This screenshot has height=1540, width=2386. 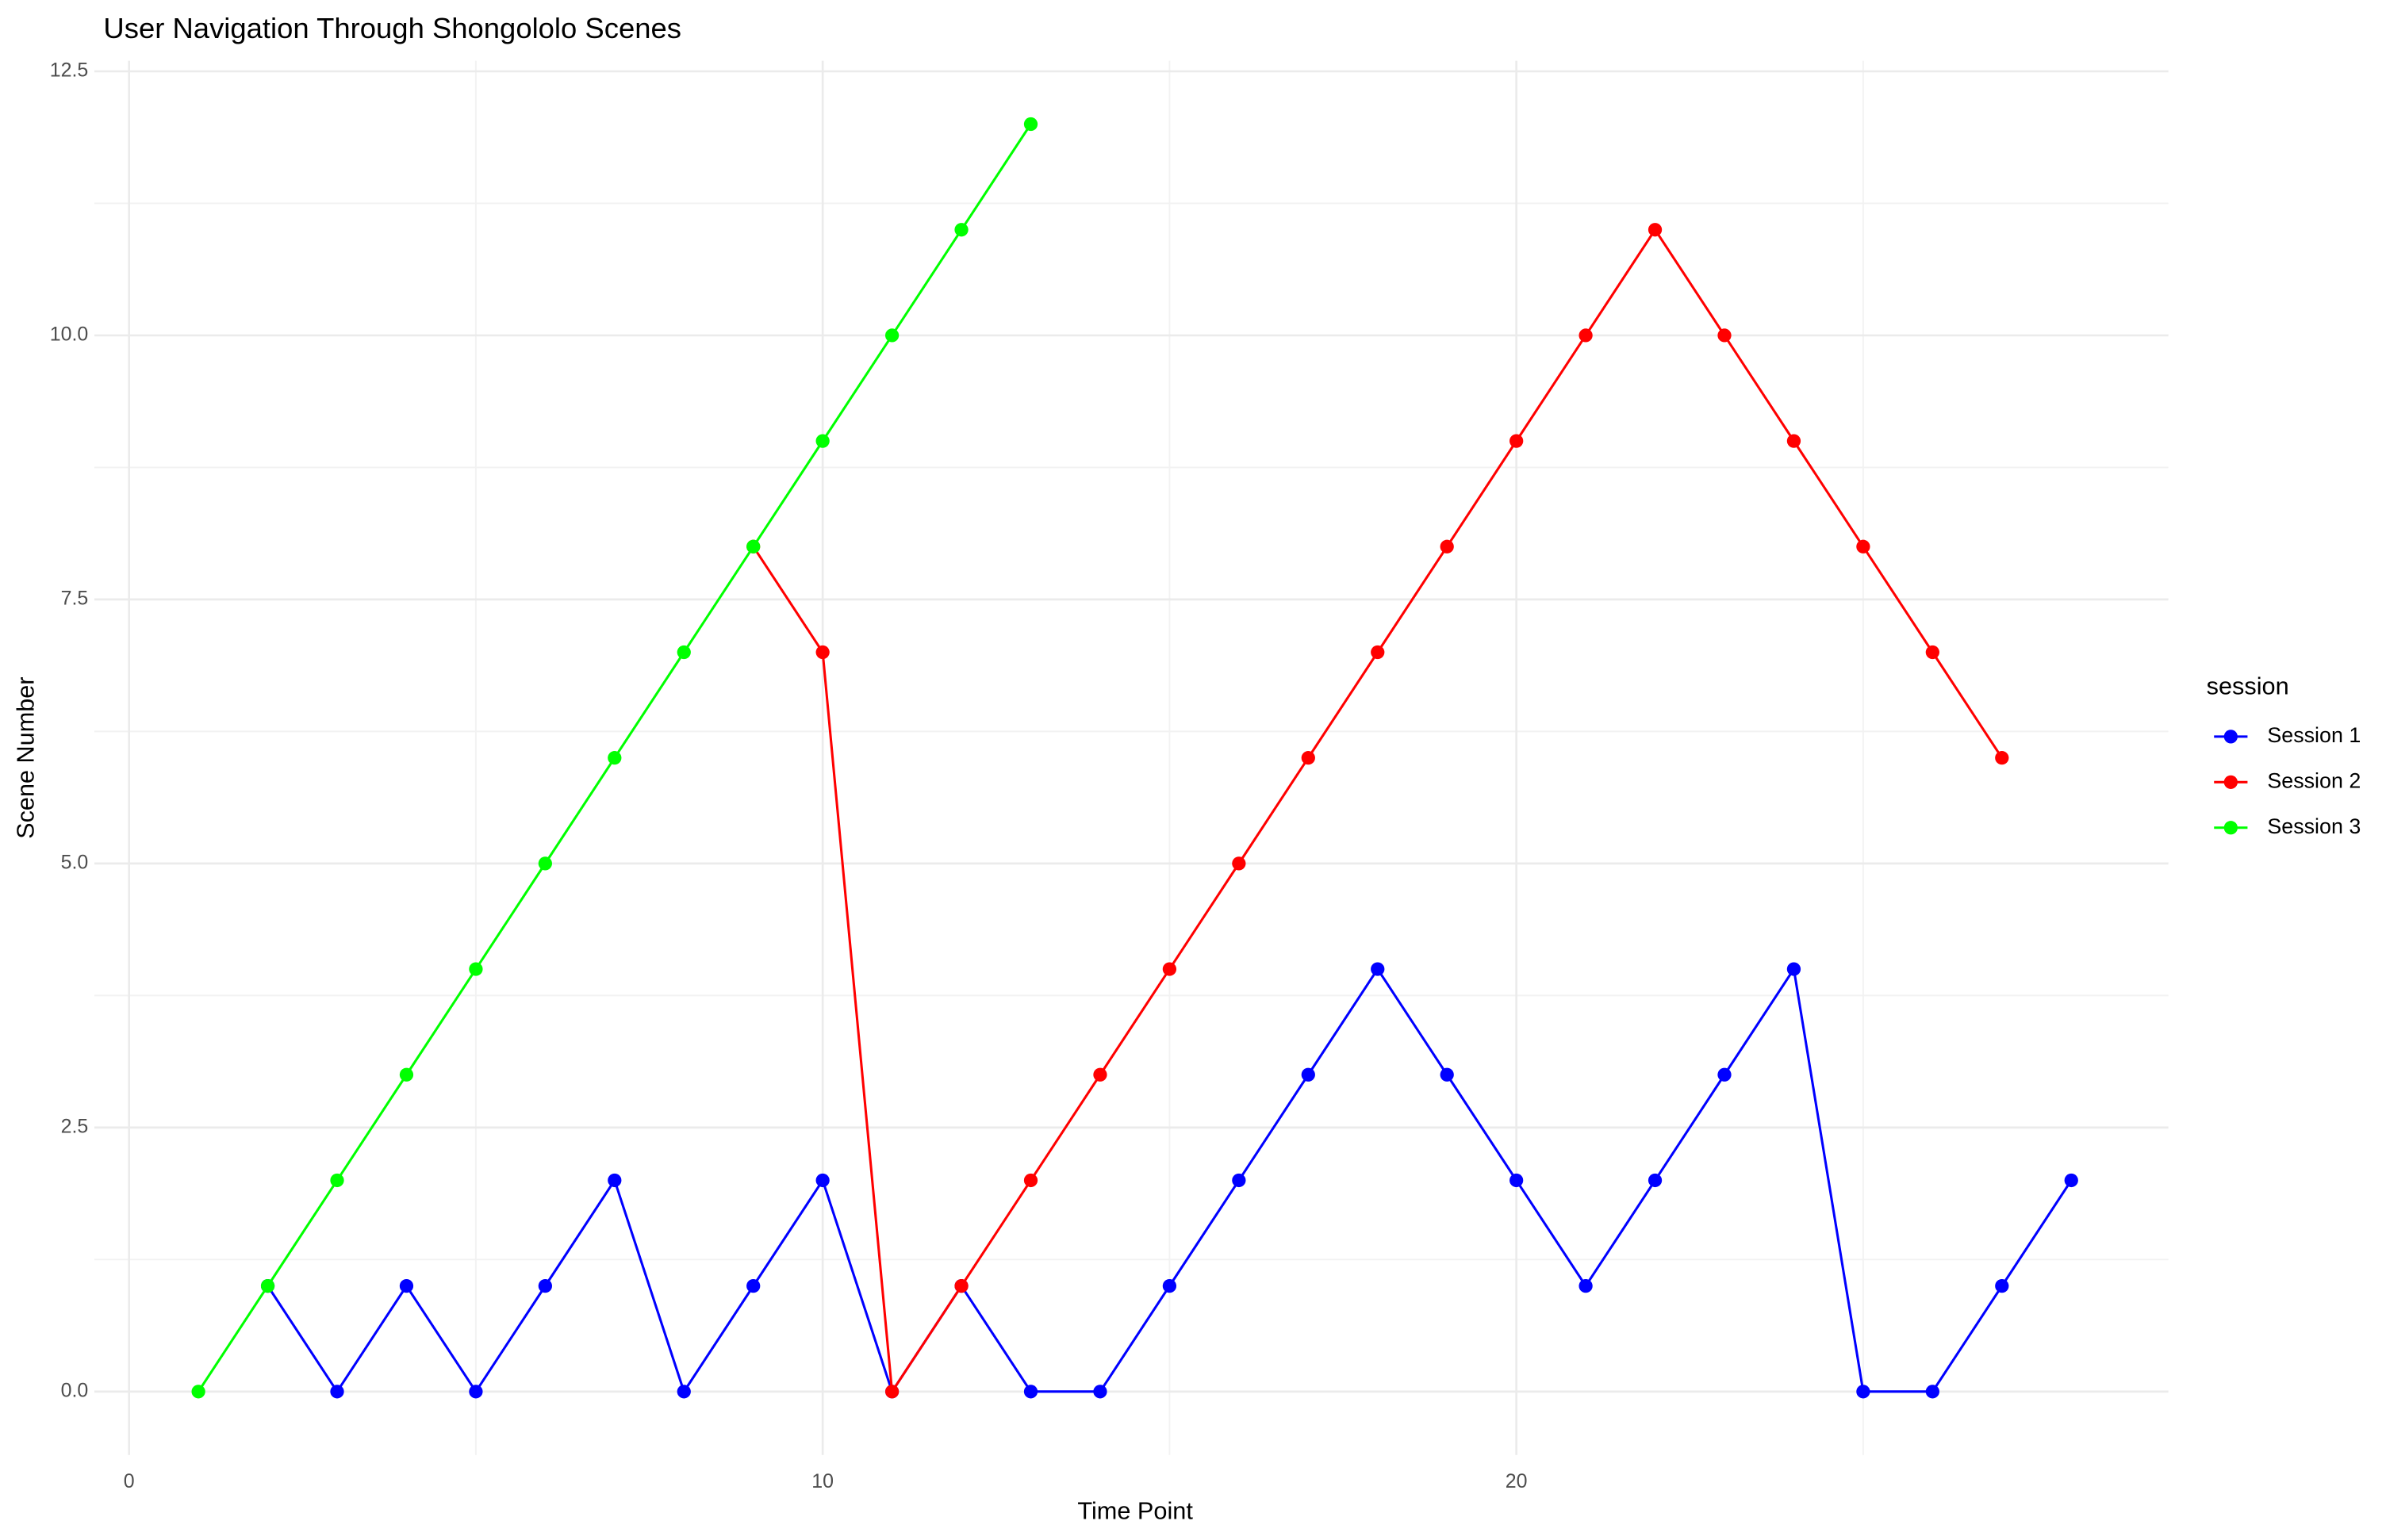 What do you see at coordinates (2314, 826) in the screenshot?
I see `legend-label: Session 3` at bounding box center [2314, 826].